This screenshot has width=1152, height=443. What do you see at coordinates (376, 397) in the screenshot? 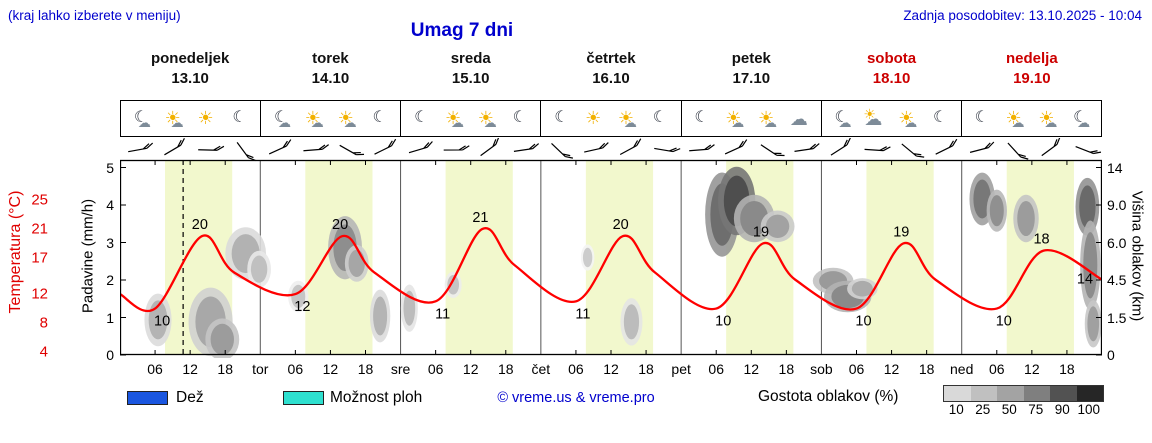
I see `showers-legend-label: Možnost ploh` at bounding box center [376, 397].